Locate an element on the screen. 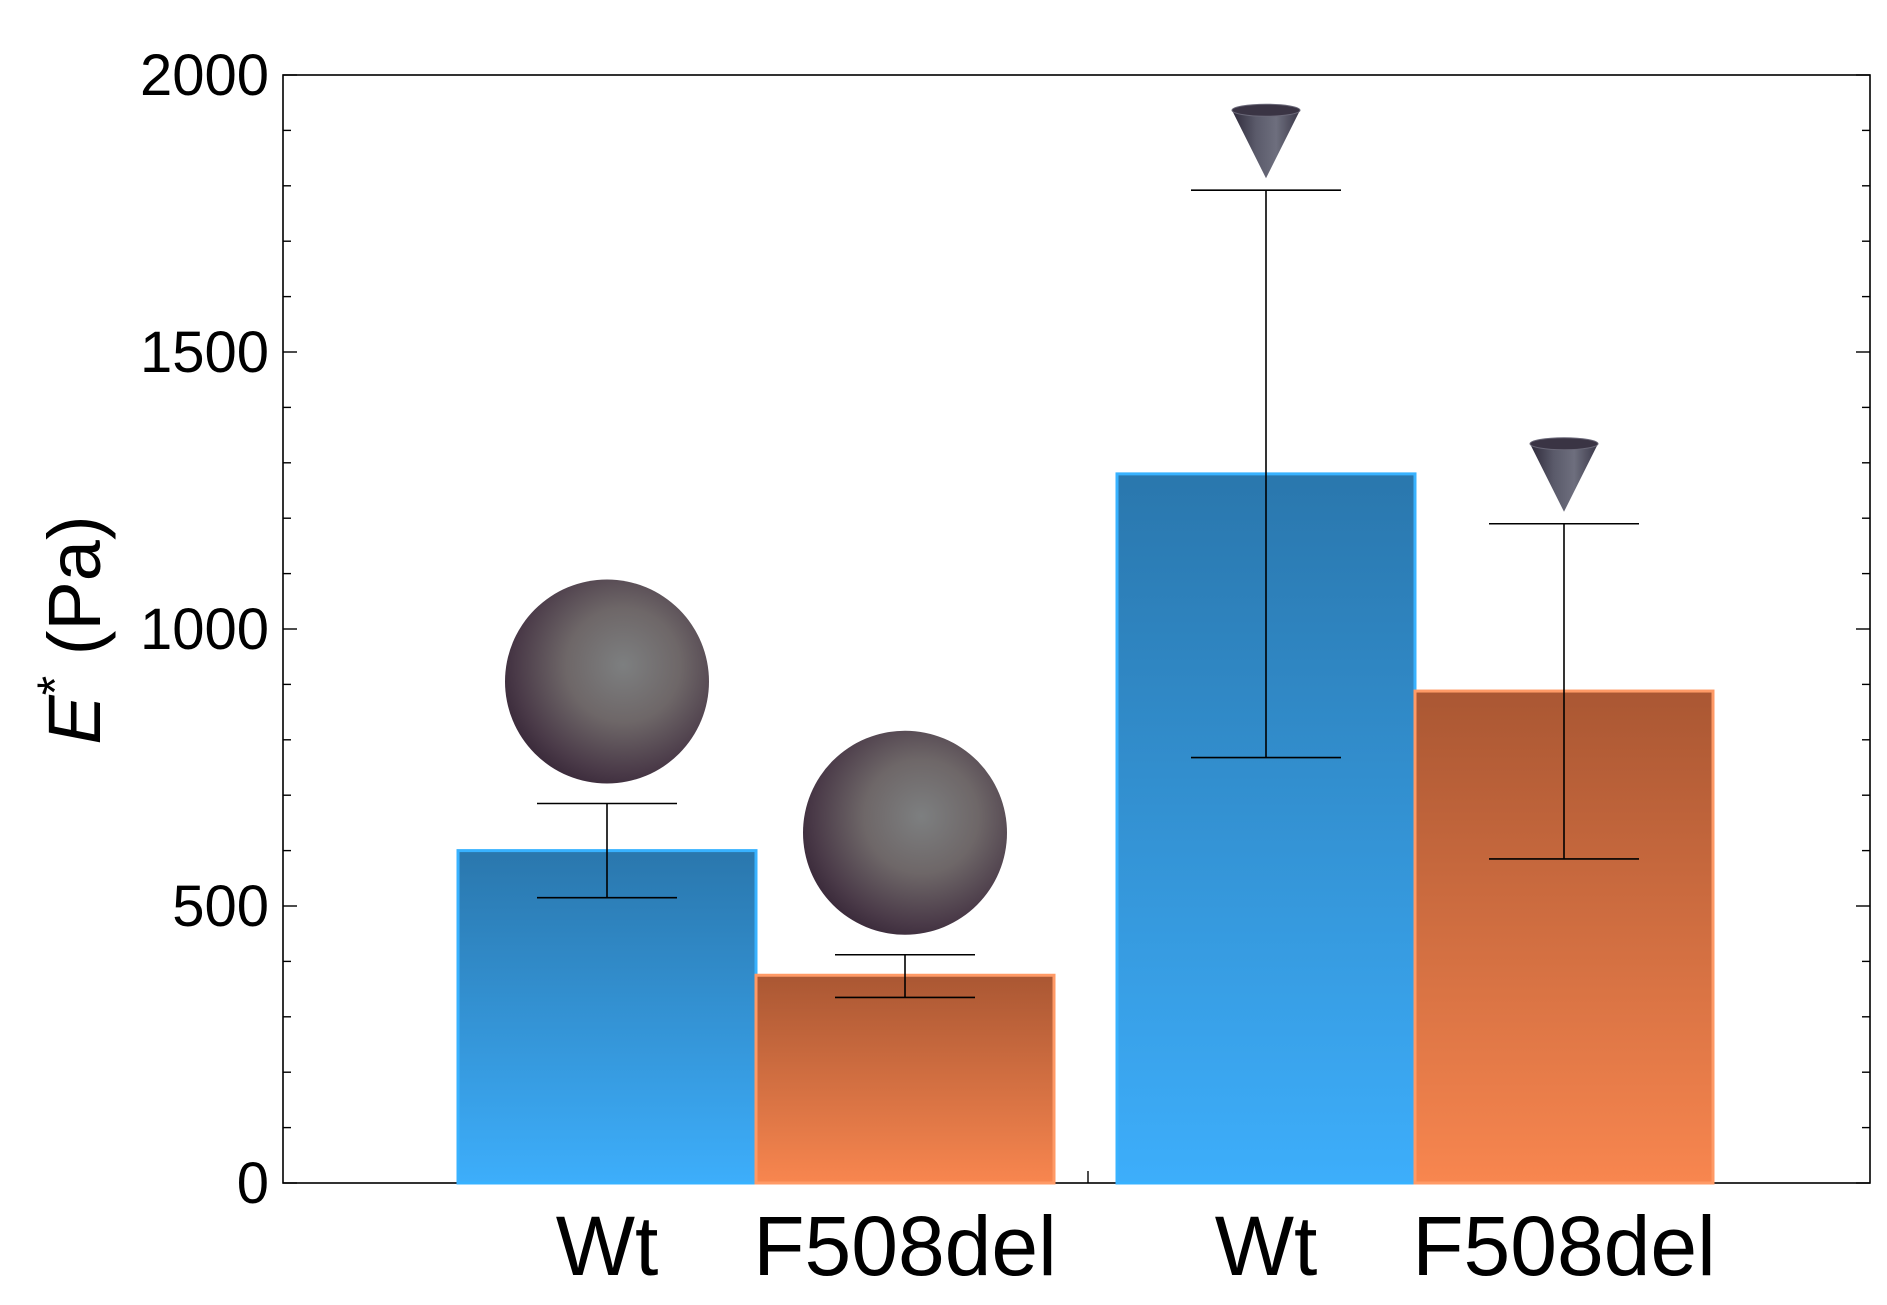  bar-f508del-sphere is located at coordinates (905, 1079).